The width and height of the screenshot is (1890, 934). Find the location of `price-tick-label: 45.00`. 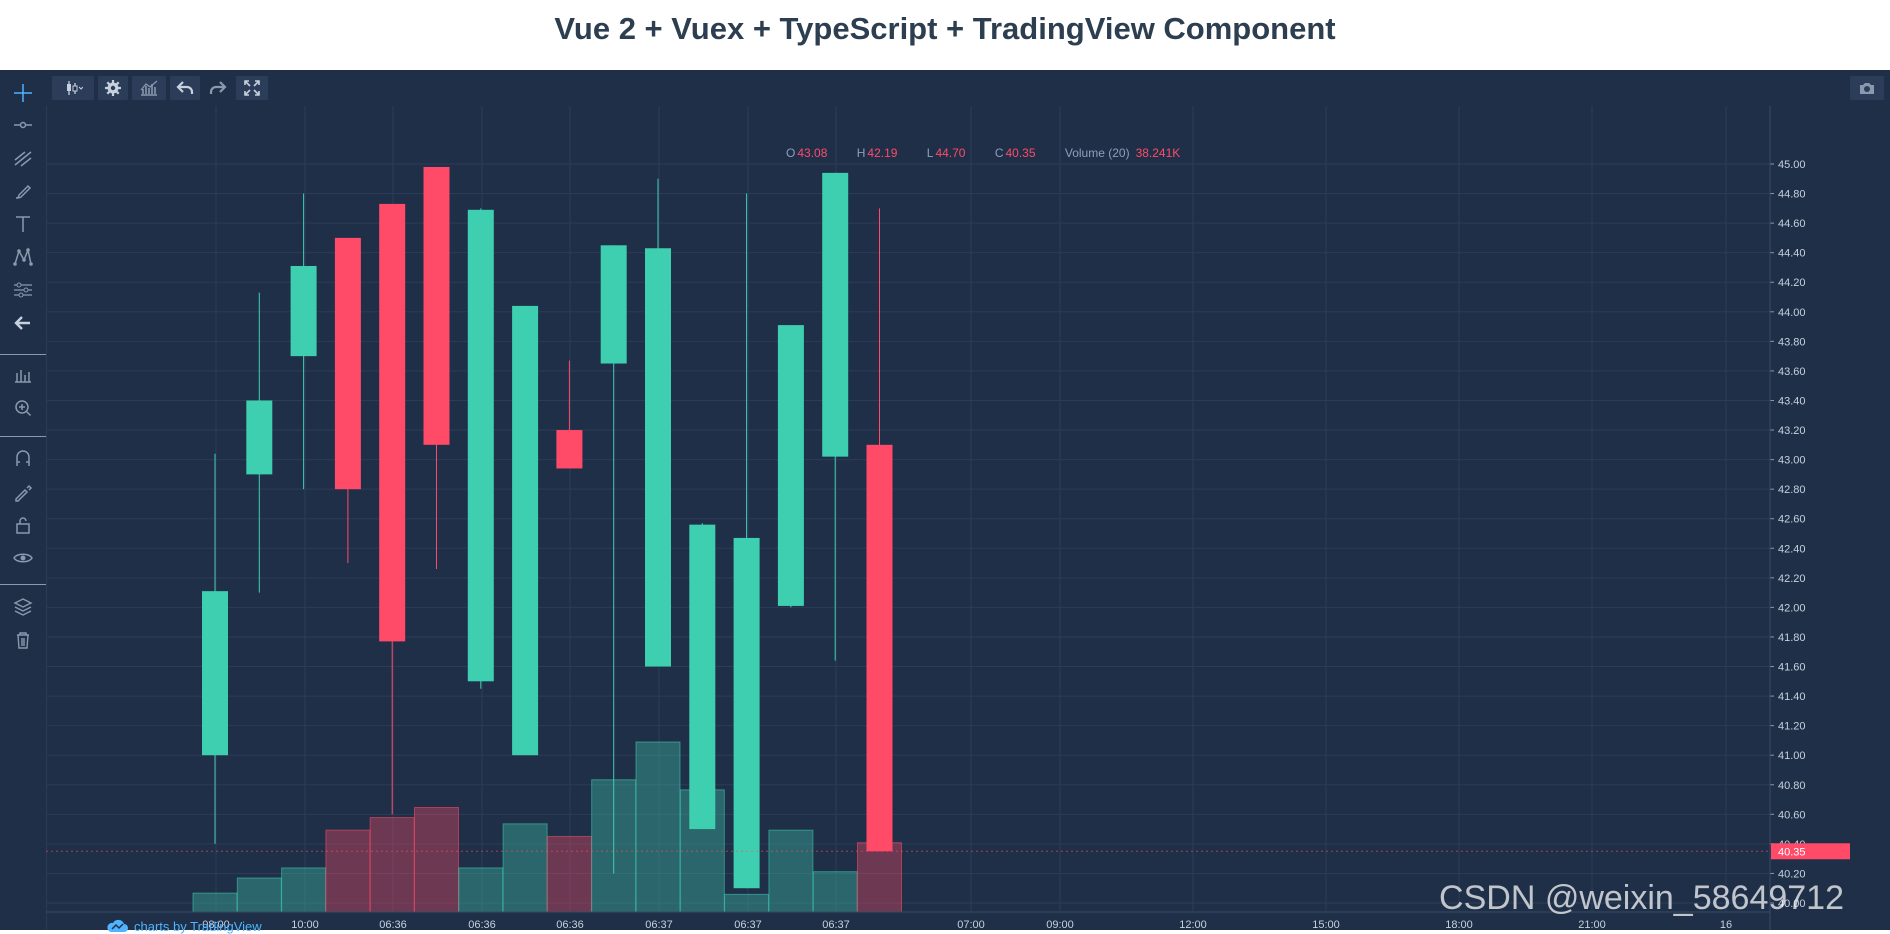

price-tick-label: 45.00 is located at coordinates (1792, 165).